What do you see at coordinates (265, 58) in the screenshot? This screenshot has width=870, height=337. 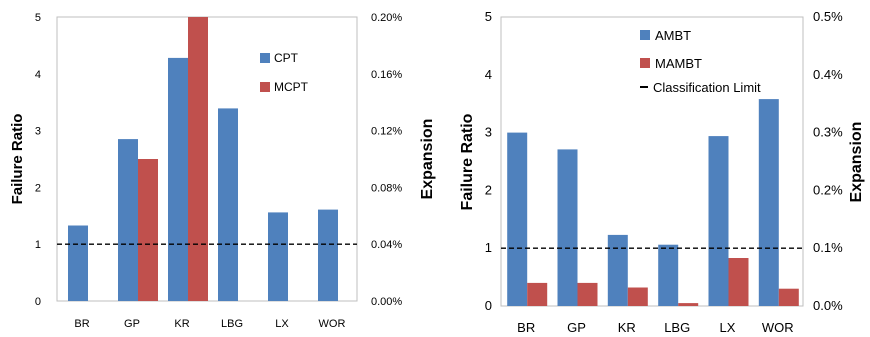 I see `legend-swatch-cpt` at bounding box center [265, 58].